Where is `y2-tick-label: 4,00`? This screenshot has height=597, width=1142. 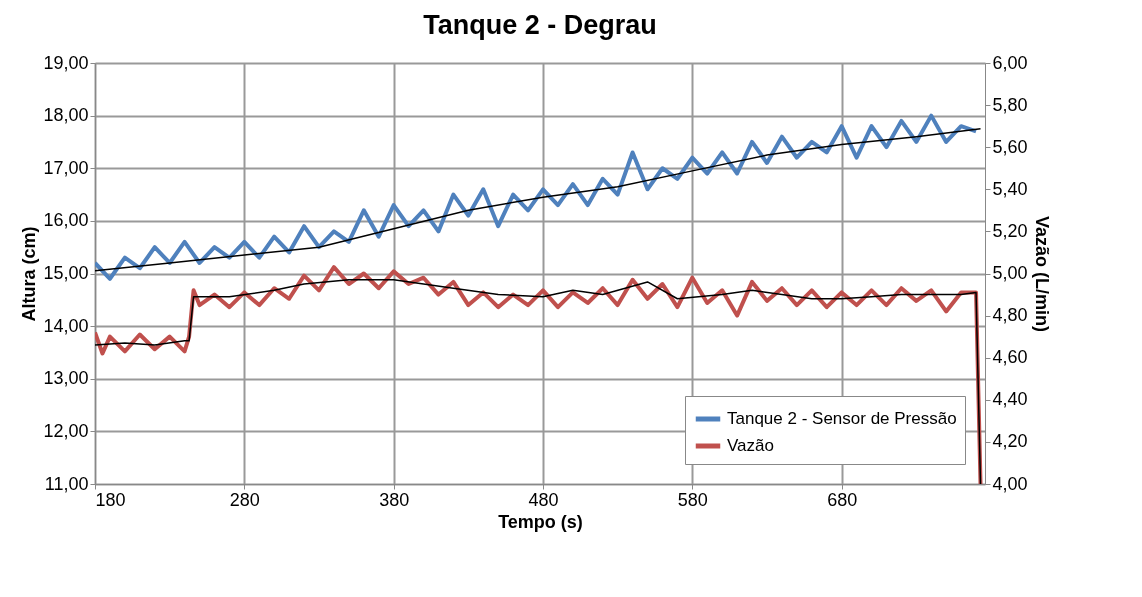 y2-tick-label: 4,00 is located at coordinates (1010, 483).